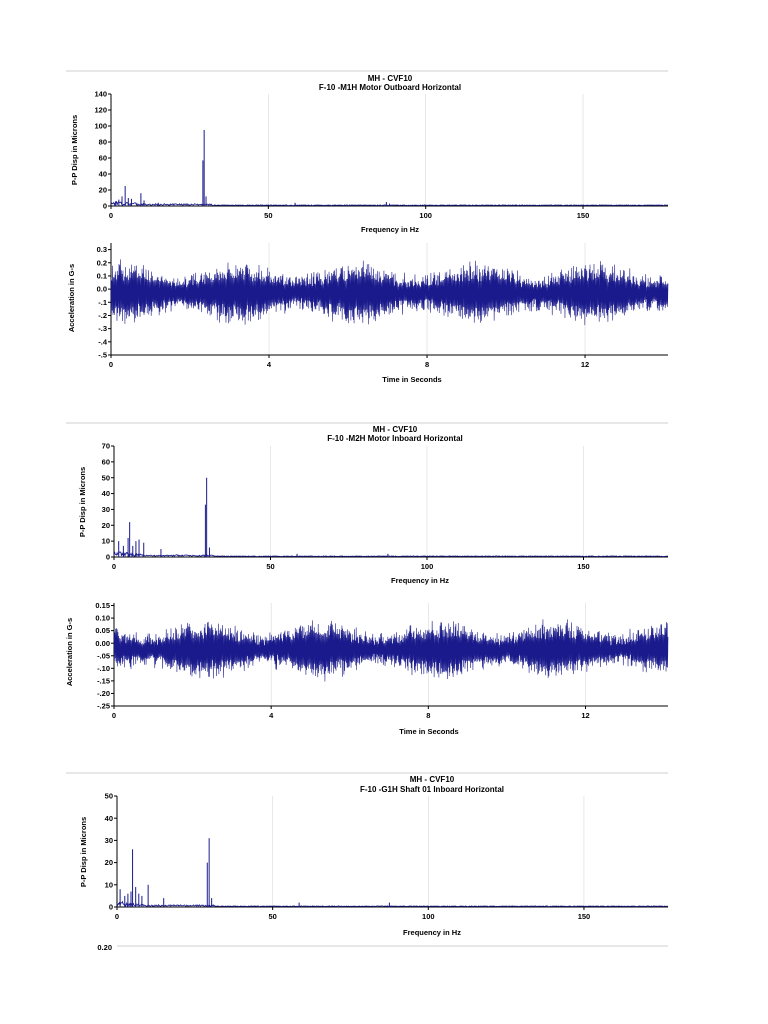 This screenshot has width=768, height=1024. I want to click on y-tick-label: 0.10, so click(102, 618).